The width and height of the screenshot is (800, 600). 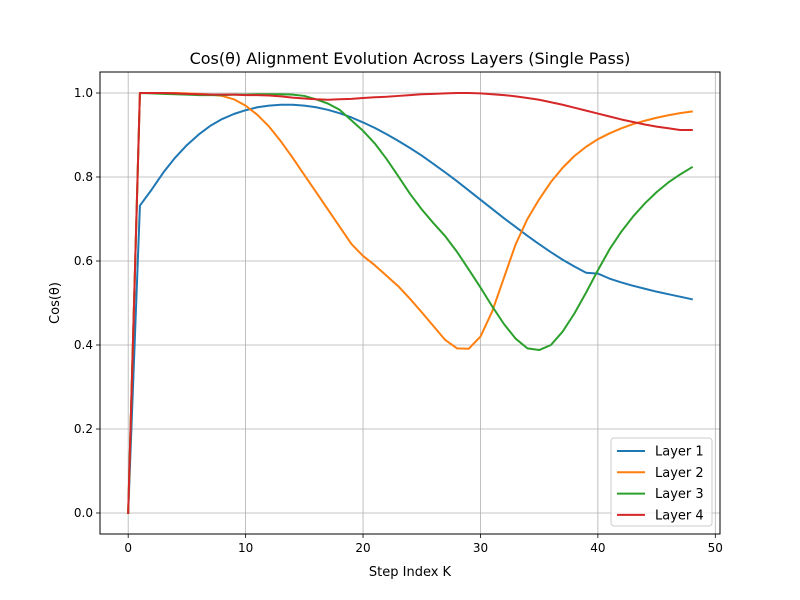 I want to click on x-tick-label: 50, so click(x=715, y=548).